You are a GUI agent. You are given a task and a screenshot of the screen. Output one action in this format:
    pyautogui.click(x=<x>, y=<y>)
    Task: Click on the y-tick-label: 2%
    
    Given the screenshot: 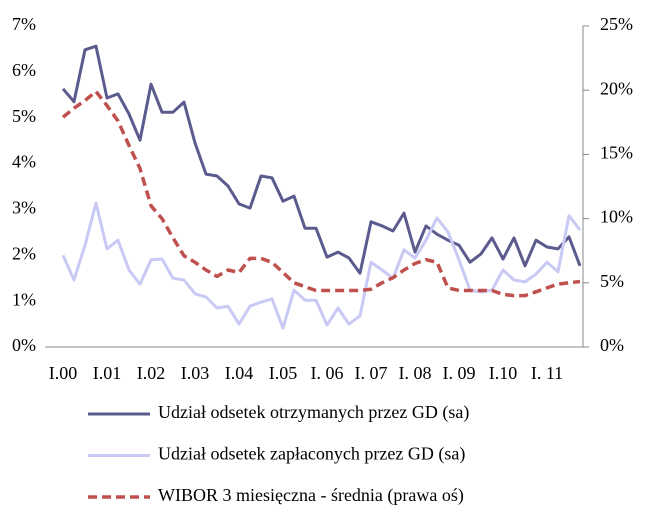 What is the action you would take?
    pyautogui.click(x=24, y=253)
    